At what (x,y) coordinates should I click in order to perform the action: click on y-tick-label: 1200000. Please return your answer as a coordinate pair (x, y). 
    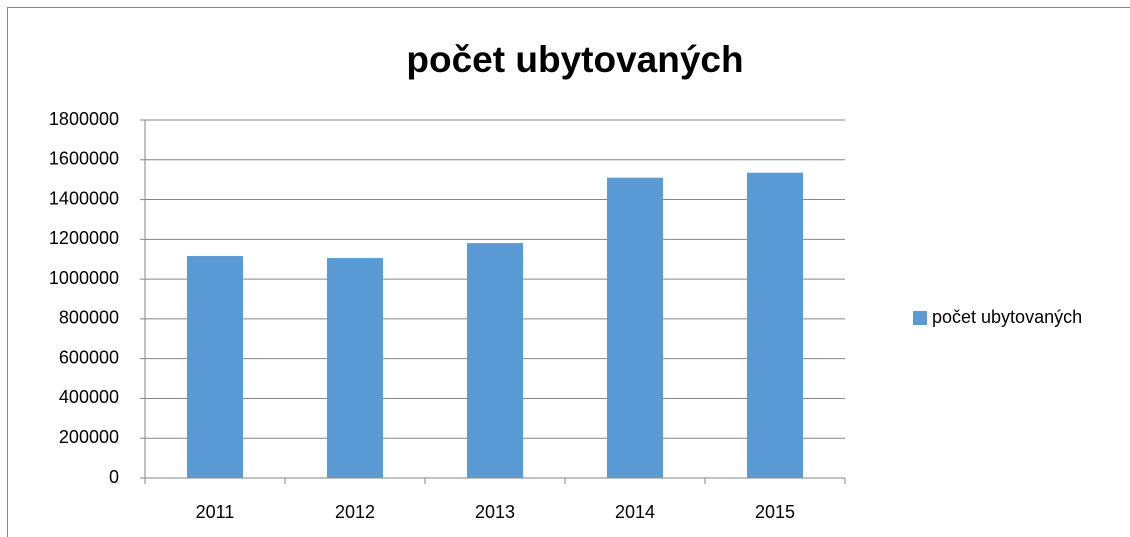
    Looking at the image, I should click on (84, 238).